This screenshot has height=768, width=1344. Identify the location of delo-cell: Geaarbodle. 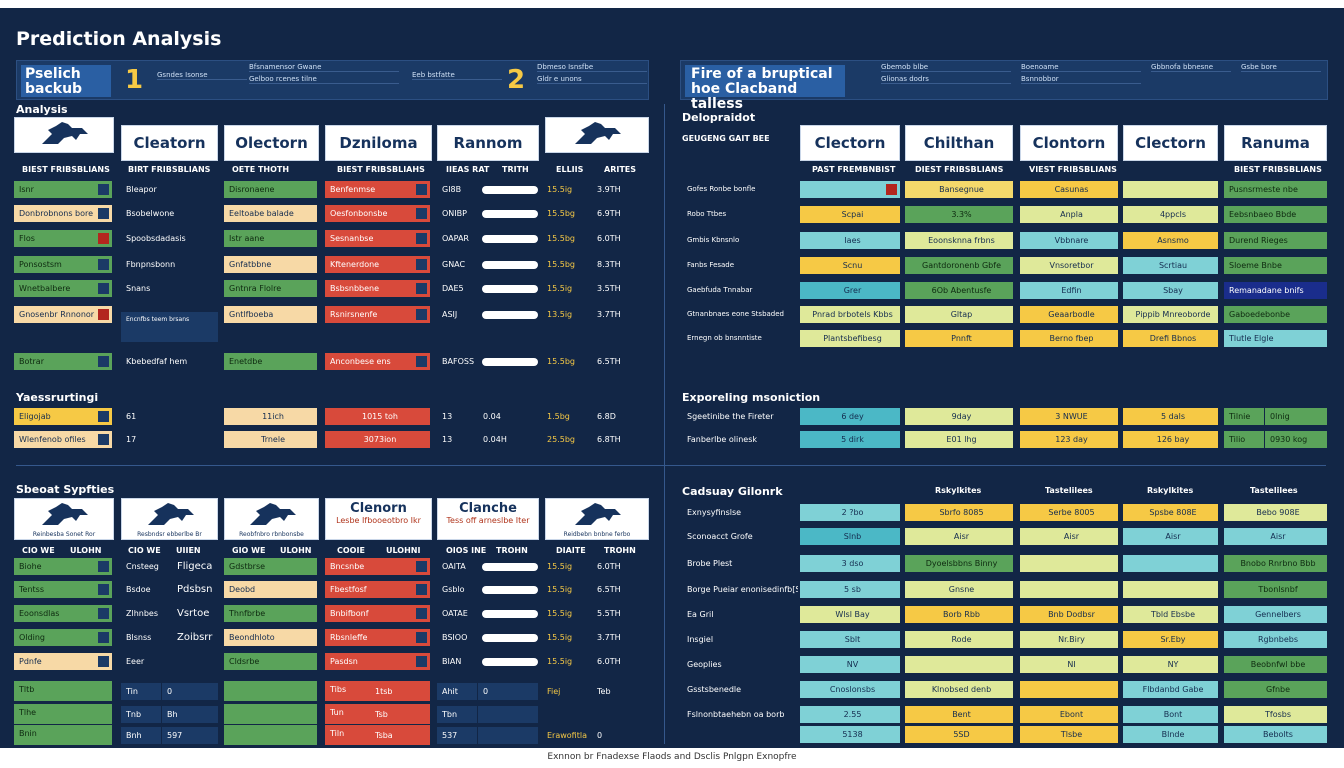
(1069, 314).